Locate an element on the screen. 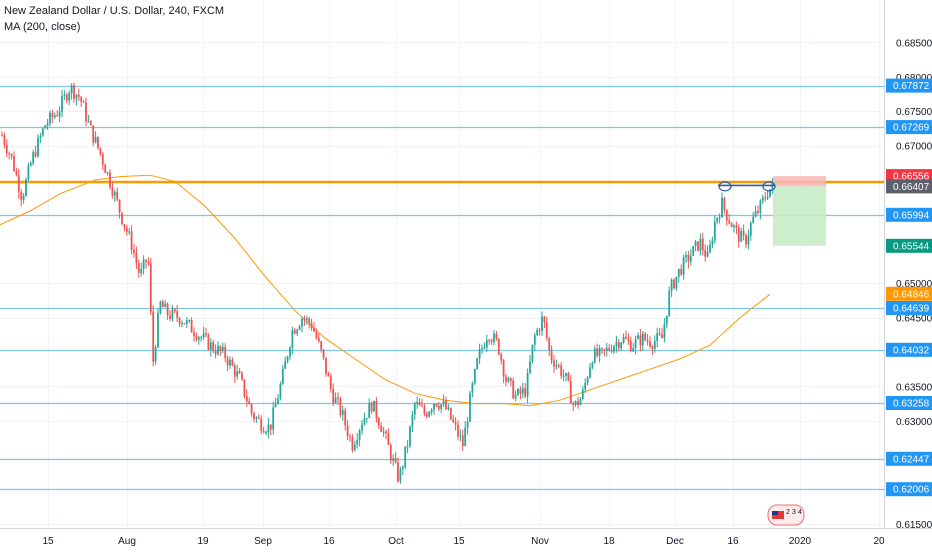 The height and width of the screenshot is (555, 932). level-badge: 0.65994 is located at coordinates (909, 214).